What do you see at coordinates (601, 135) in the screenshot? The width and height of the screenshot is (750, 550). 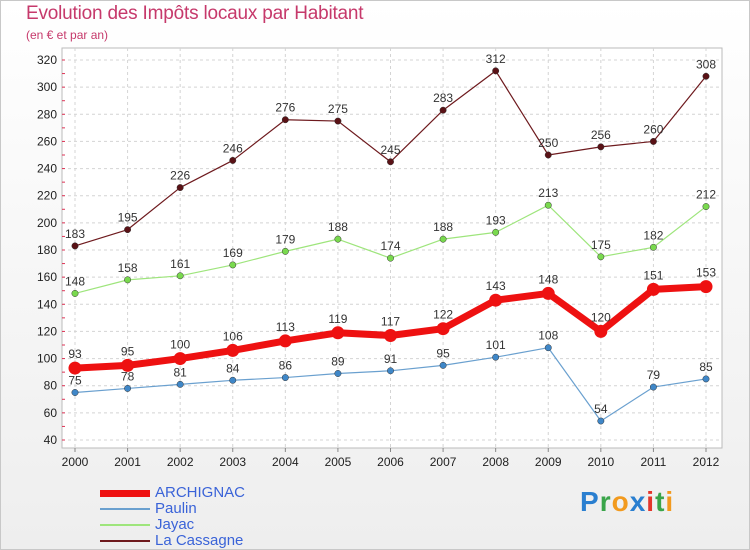 I see `data-label-la-cassagne: 256` at bounding box center [601, 135].